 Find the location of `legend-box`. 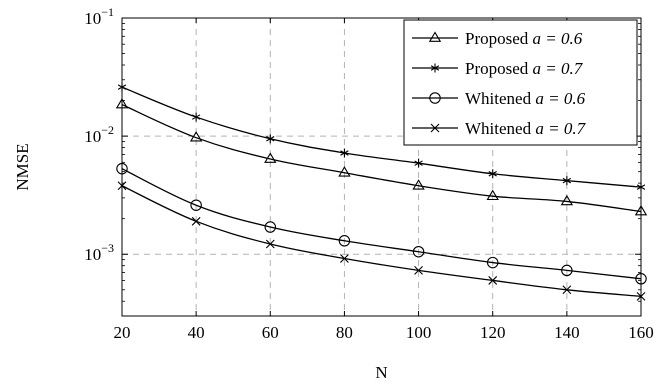

legend-box is located at coordinates (520, 82).